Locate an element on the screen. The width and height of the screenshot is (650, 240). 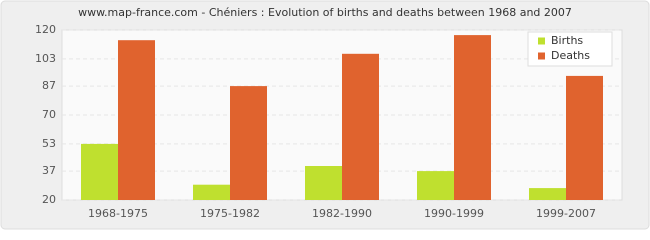
y-tick-label: 120 is located at coordinates (45, 29).